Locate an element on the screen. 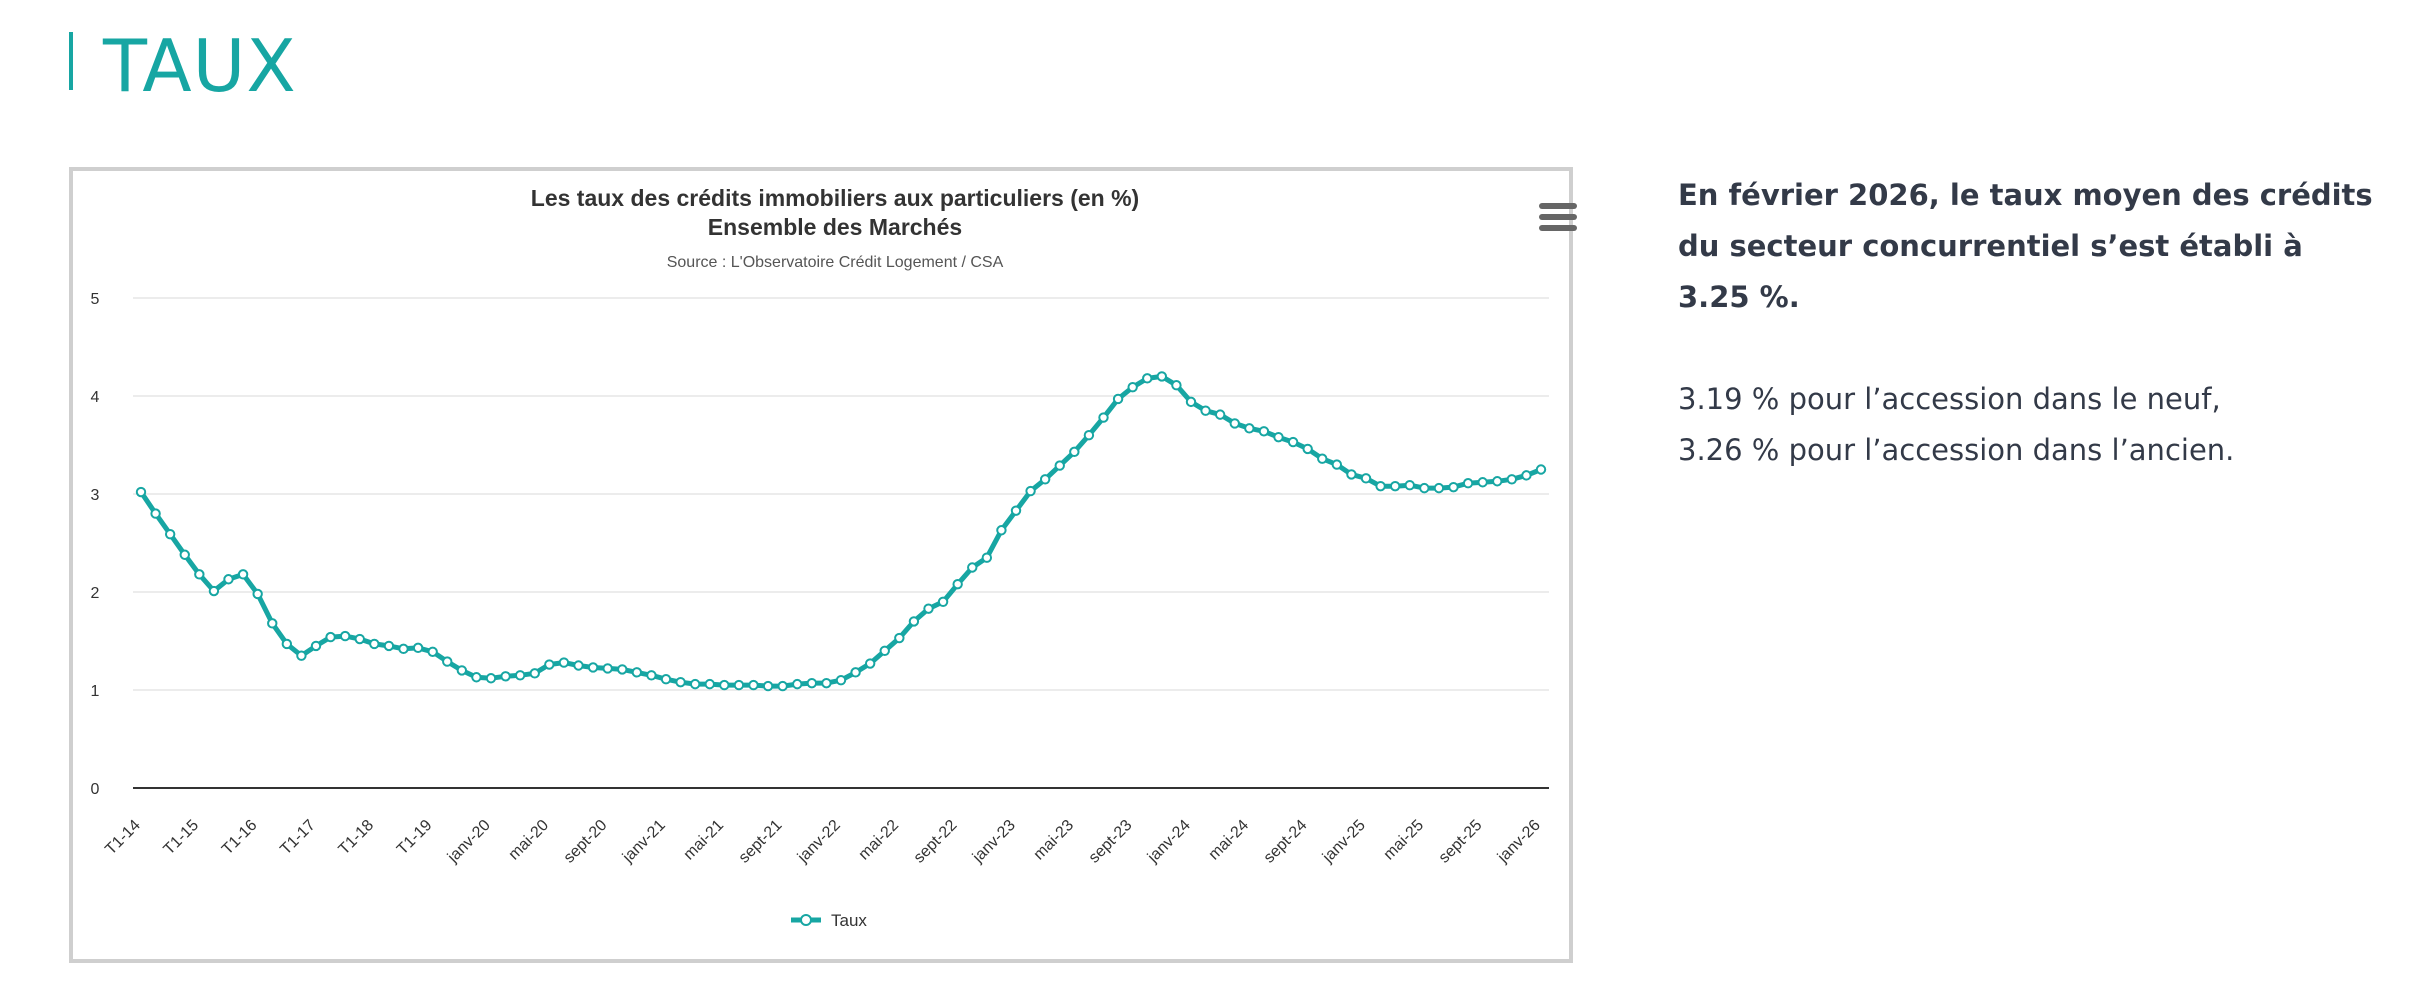 Image resolution: width=2426 pixels, height=1006 pixels. chart-legend: Taux is located at coordinates (829, 920).